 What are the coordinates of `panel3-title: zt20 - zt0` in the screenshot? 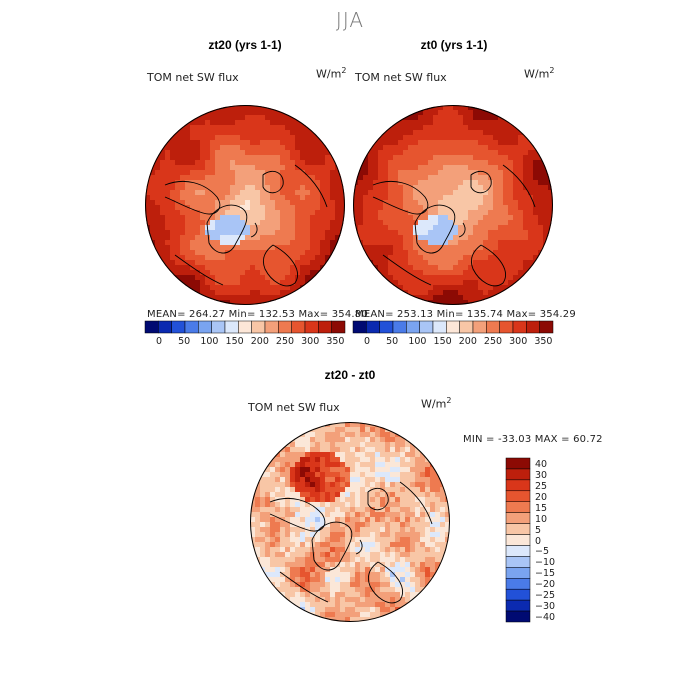 It's located at (350, 375).